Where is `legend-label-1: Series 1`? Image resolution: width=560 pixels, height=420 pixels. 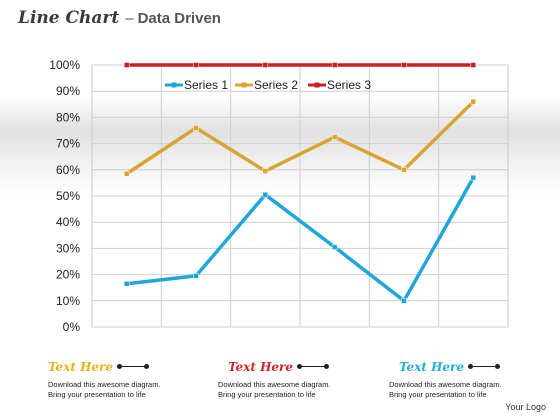 legend-label-1: Series 1 is located at coordinates (206, 85).